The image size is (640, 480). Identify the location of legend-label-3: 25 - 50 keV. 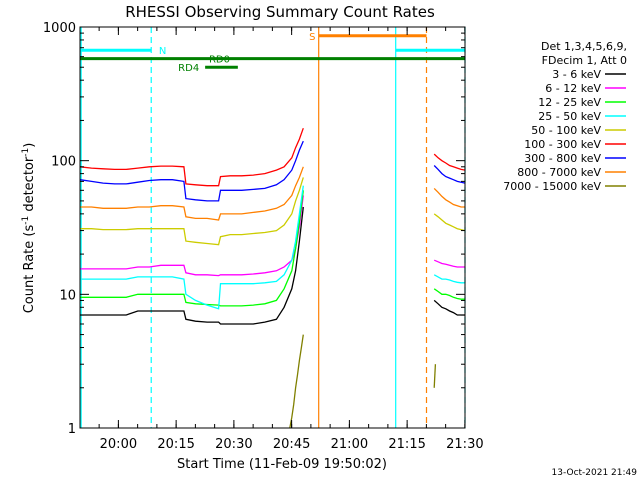
(569, 116).